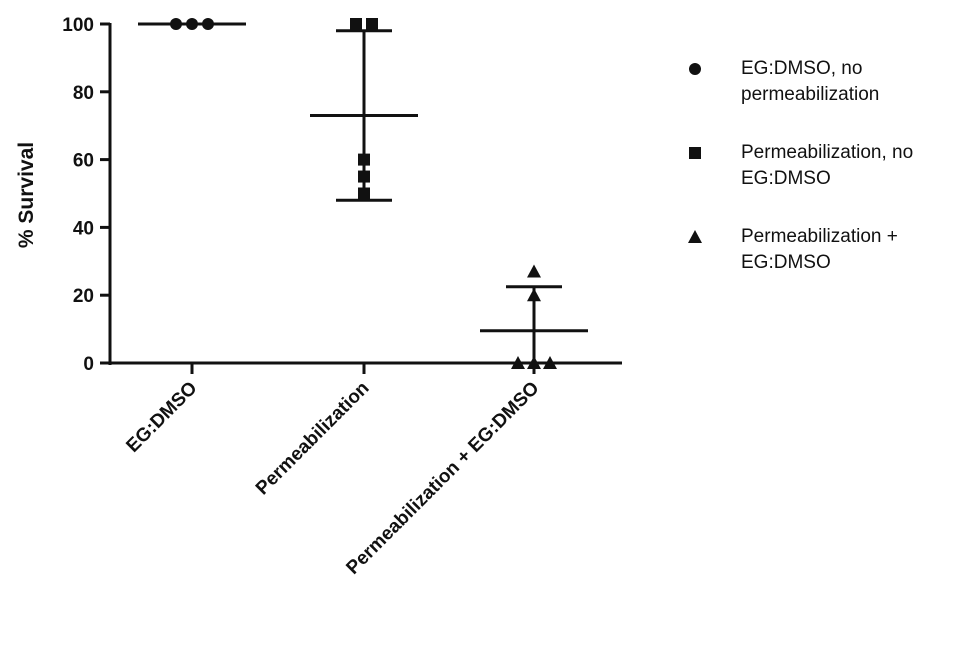 The width and height of the screenshot is (969, 647). I want to click on legend-label: EG:DMSO, no permeabilization, so click(810, 81).